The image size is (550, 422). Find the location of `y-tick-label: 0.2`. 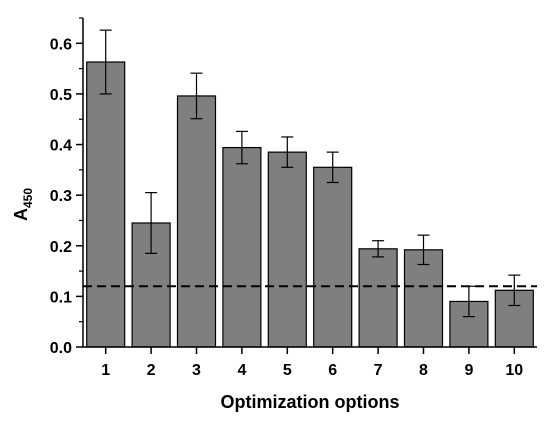

y-tick-label: 0.2 is located at coordinates (61, 247).